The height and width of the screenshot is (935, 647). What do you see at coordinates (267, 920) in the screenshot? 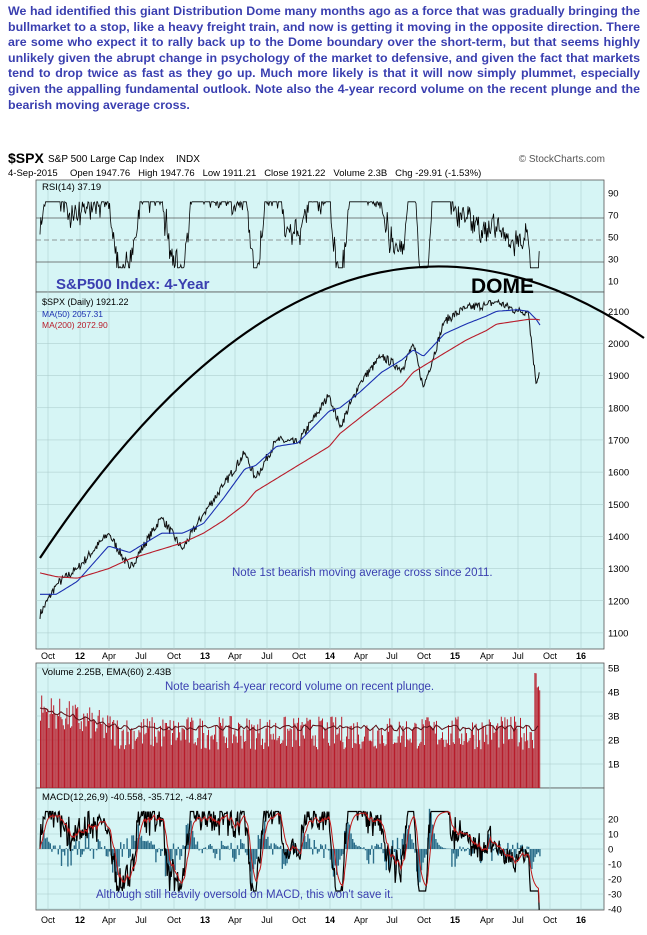
I see `x-axis-label: Jul` at bounding box center [267, 920].